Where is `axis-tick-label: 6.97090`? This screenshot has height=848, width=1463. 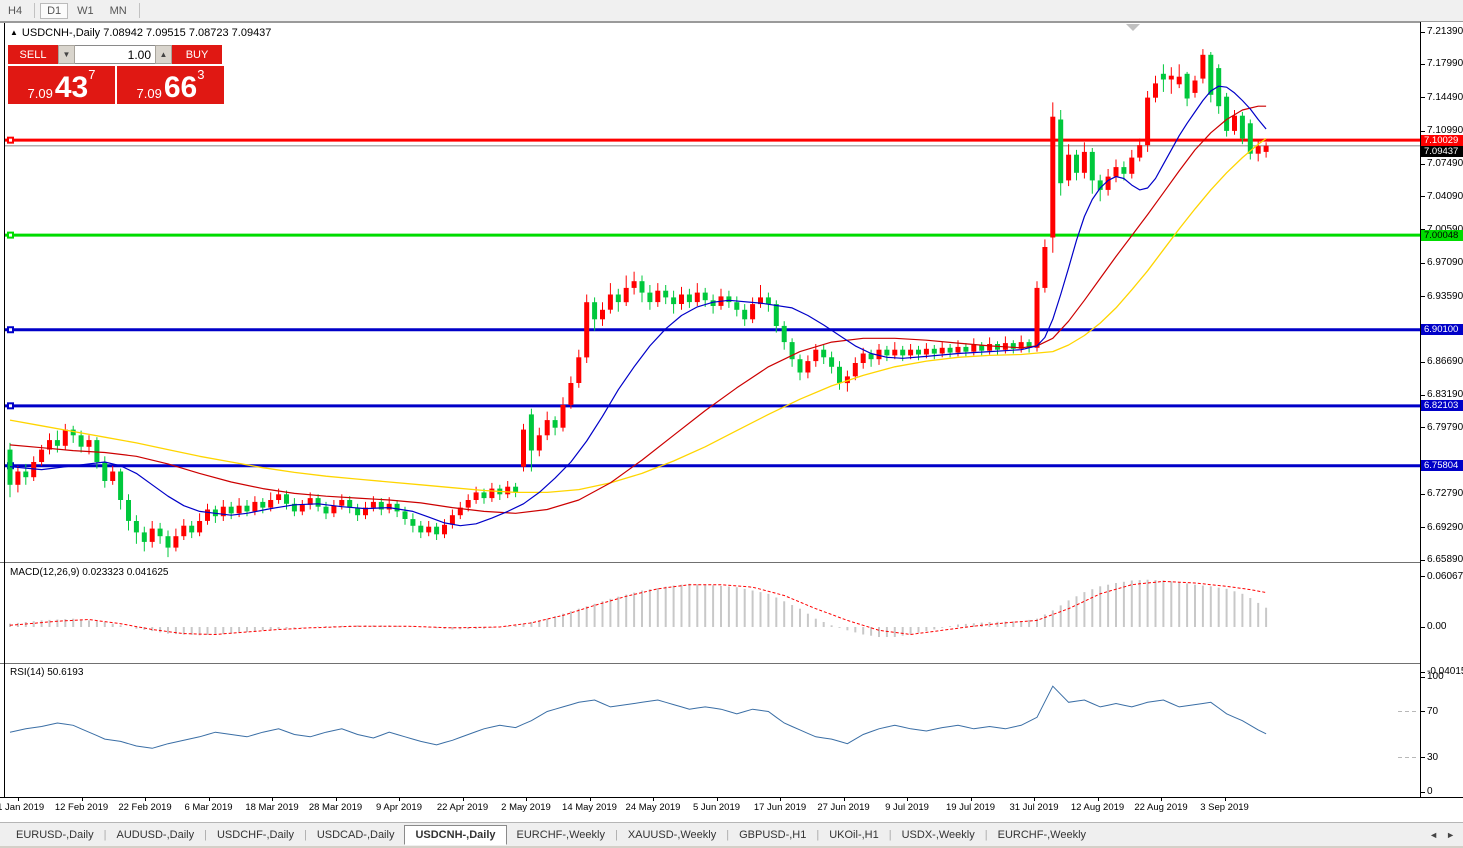 axis-tick-label: 6.97090 is located at coordinates (1445, 263).